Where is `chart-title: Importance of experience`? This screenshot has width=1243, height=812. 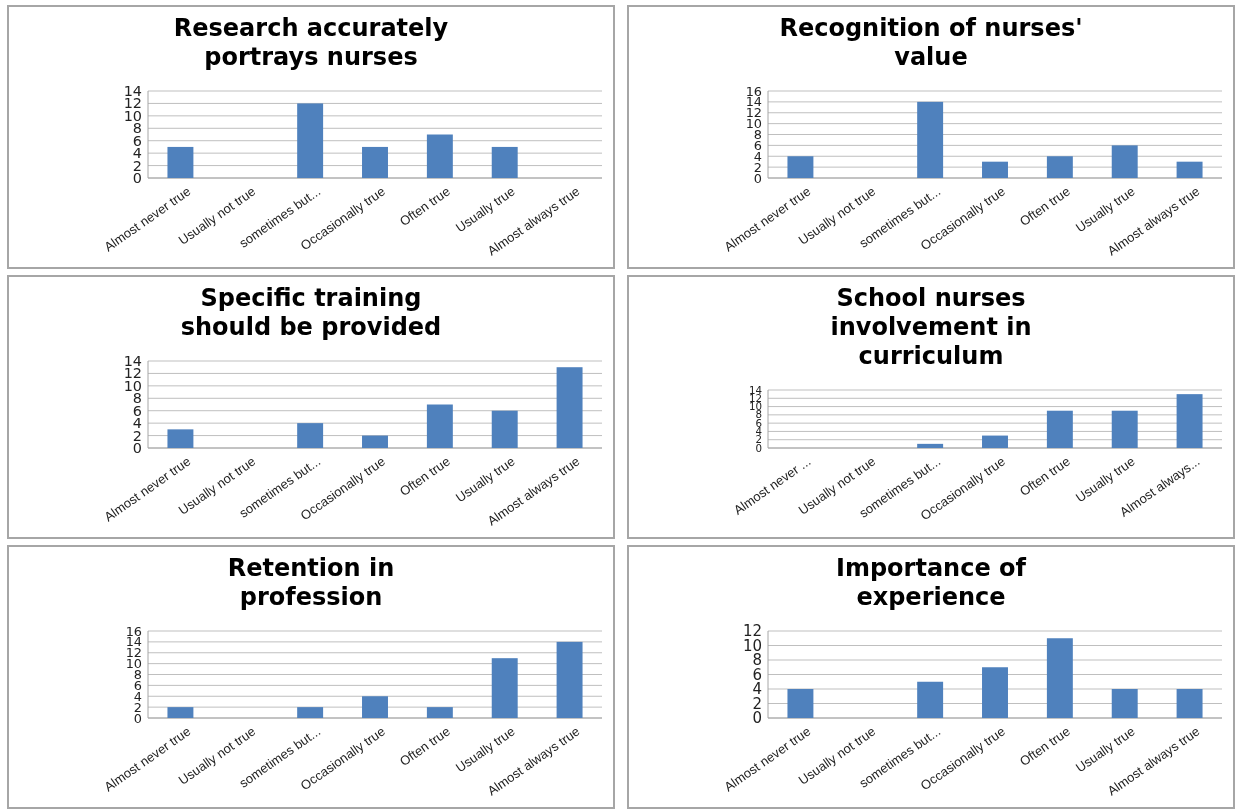 chart-title: Importance of experience is located at coordinates (931, 582).